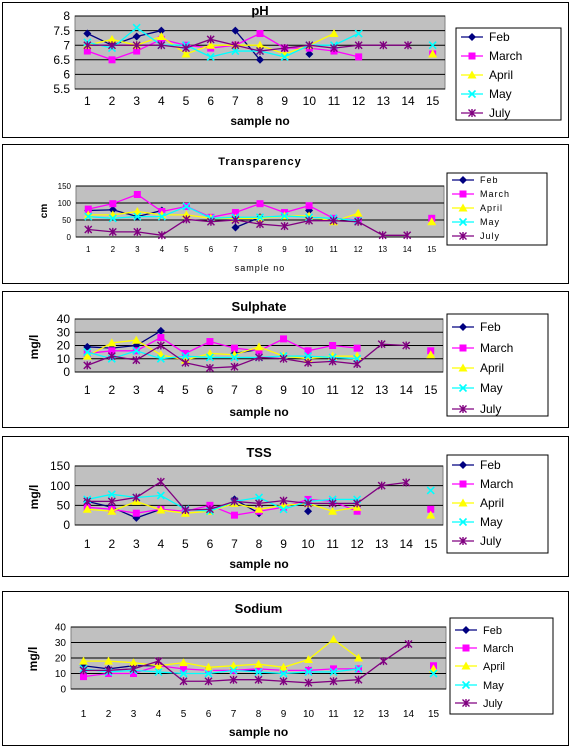 This screenshot has width=577, height=750. I want to click on y-tick-label: 20, so click(61, 659).